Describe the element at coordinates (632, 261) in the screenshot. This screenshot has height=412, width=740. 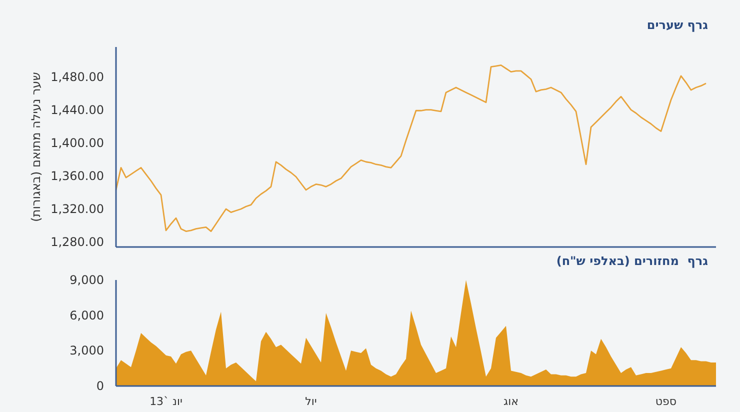
I see `chart-title: גרף מחזורים (באלפי ש"ח)` at that location.